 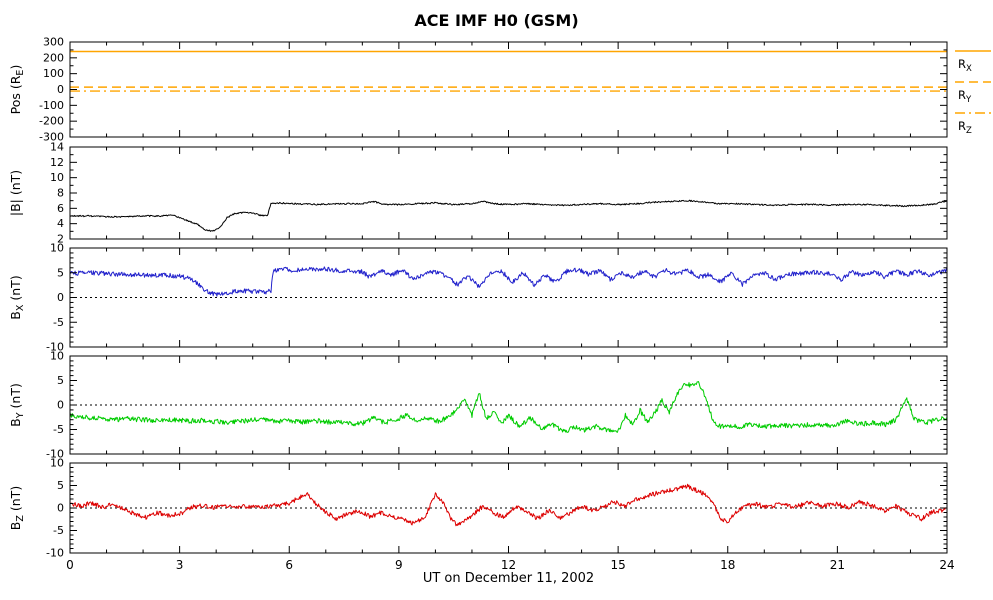 I want to click on x-tick-label: 6, so click(x=289, y=565).